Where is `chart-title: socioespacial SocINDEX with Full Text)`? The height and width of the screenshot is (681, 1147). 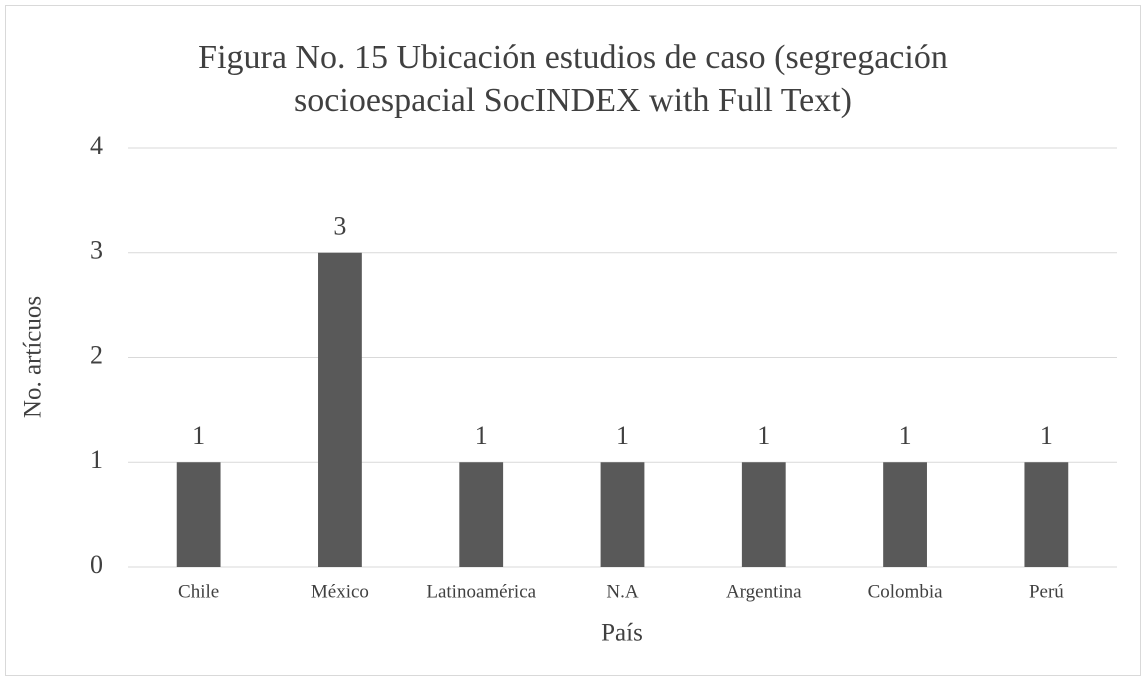 chart-title: socioespacial SocINDEX with Full Text) is located at coordinates (573, 100).